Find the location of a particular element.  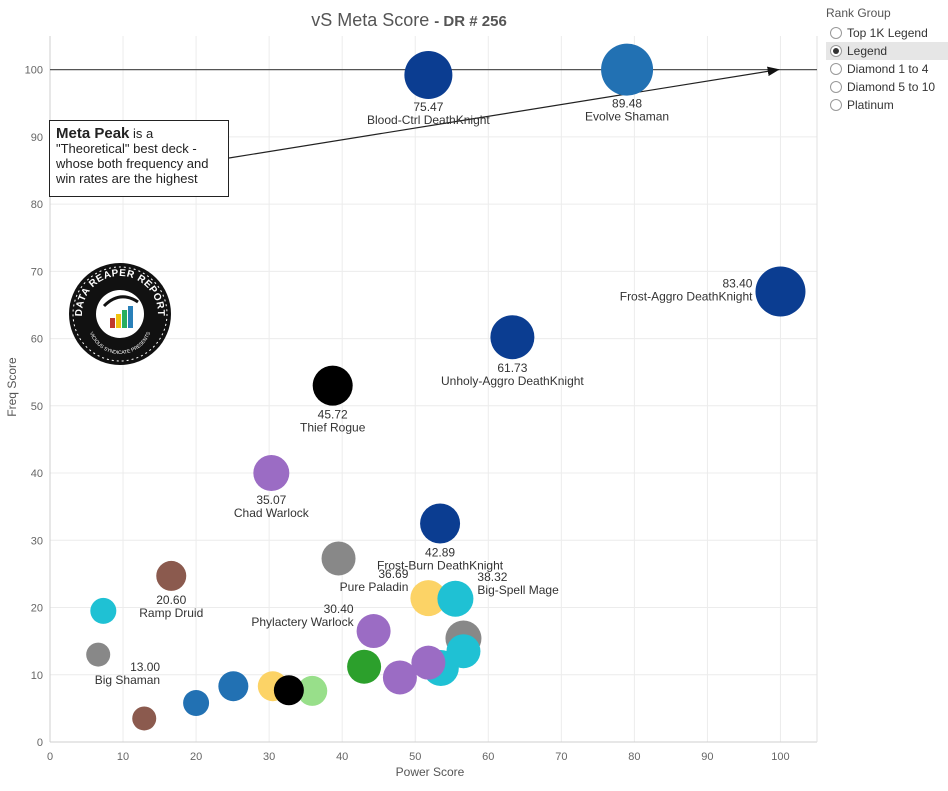

data-label-name: Thief Rogue is located at coordinates (333, 428).